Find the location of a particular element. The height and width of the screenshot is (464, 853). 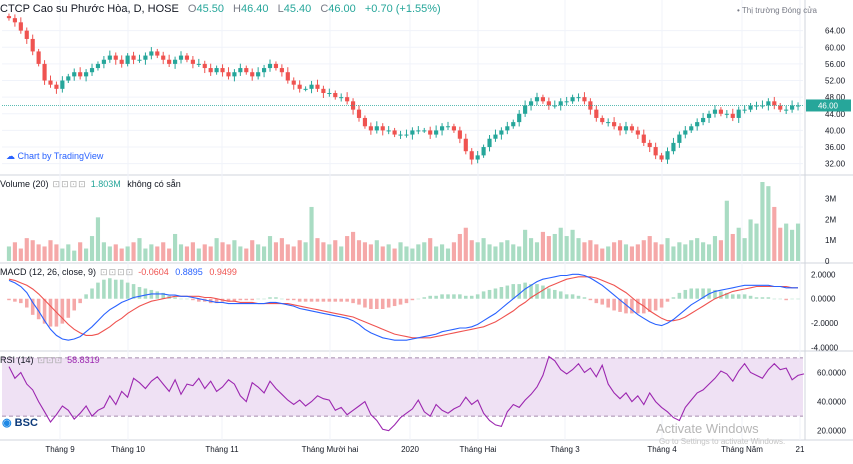

tradingview-label: Chart by TradingView is located at coordinates (60, 156).